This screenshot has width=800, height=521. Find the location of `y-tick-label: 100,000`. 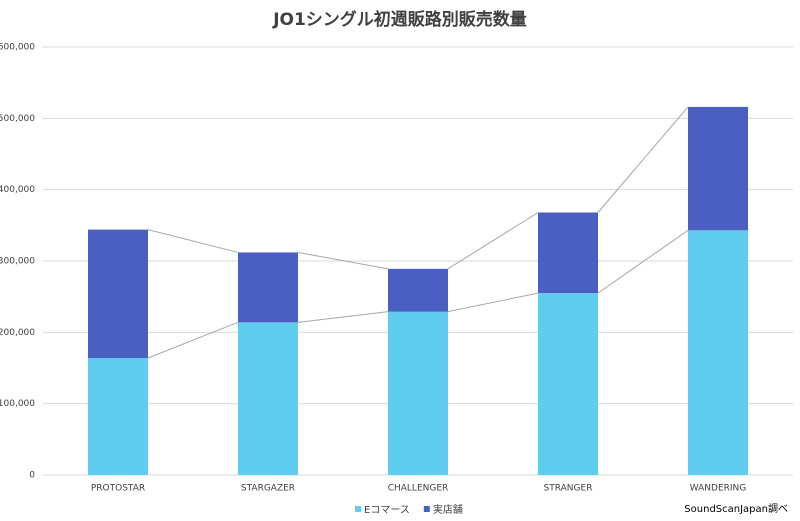

y-tick-label: 100,000 is located at coordinates (17, 404).